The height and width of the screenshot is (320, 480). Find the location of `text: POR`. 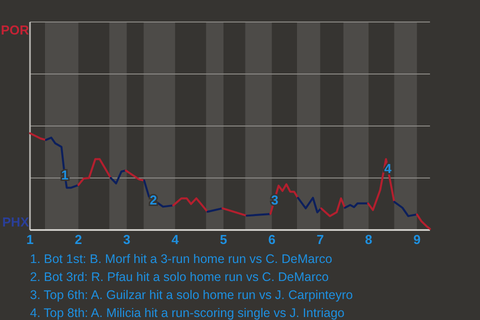

text: POR is located at coordinates (15, 30).